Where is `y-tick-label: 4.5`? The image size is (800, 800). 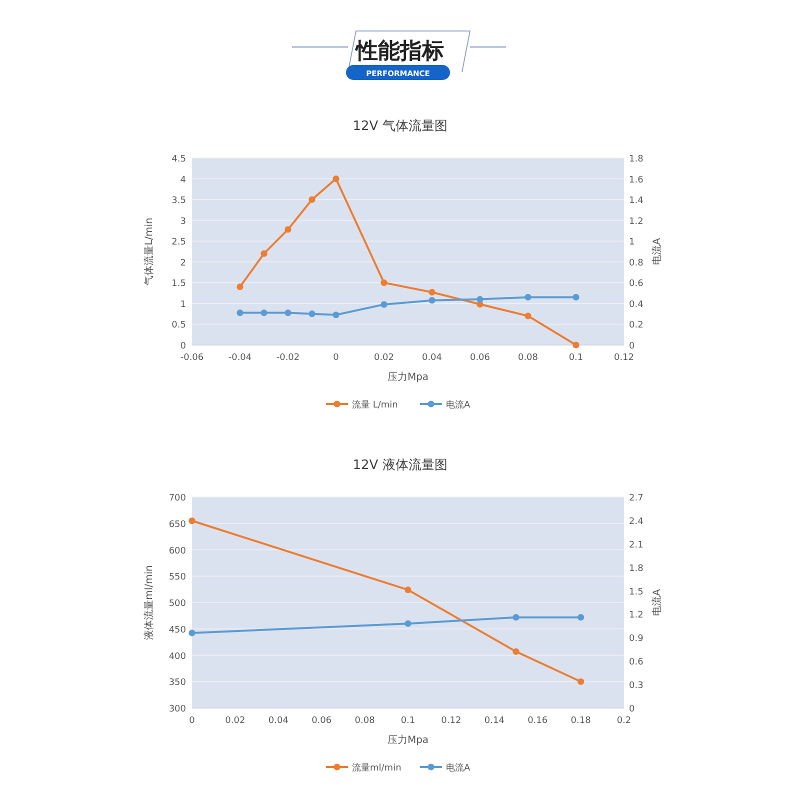 y-tick-label: 4.5 is located at coordinates (179, 159).